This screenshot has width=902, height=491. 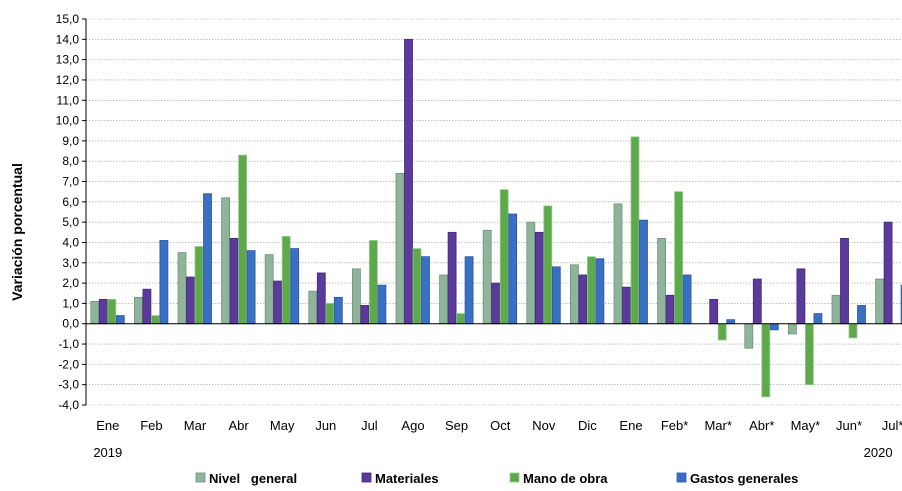 I want to click on year-label: 2019, so click(x=107, y=452).